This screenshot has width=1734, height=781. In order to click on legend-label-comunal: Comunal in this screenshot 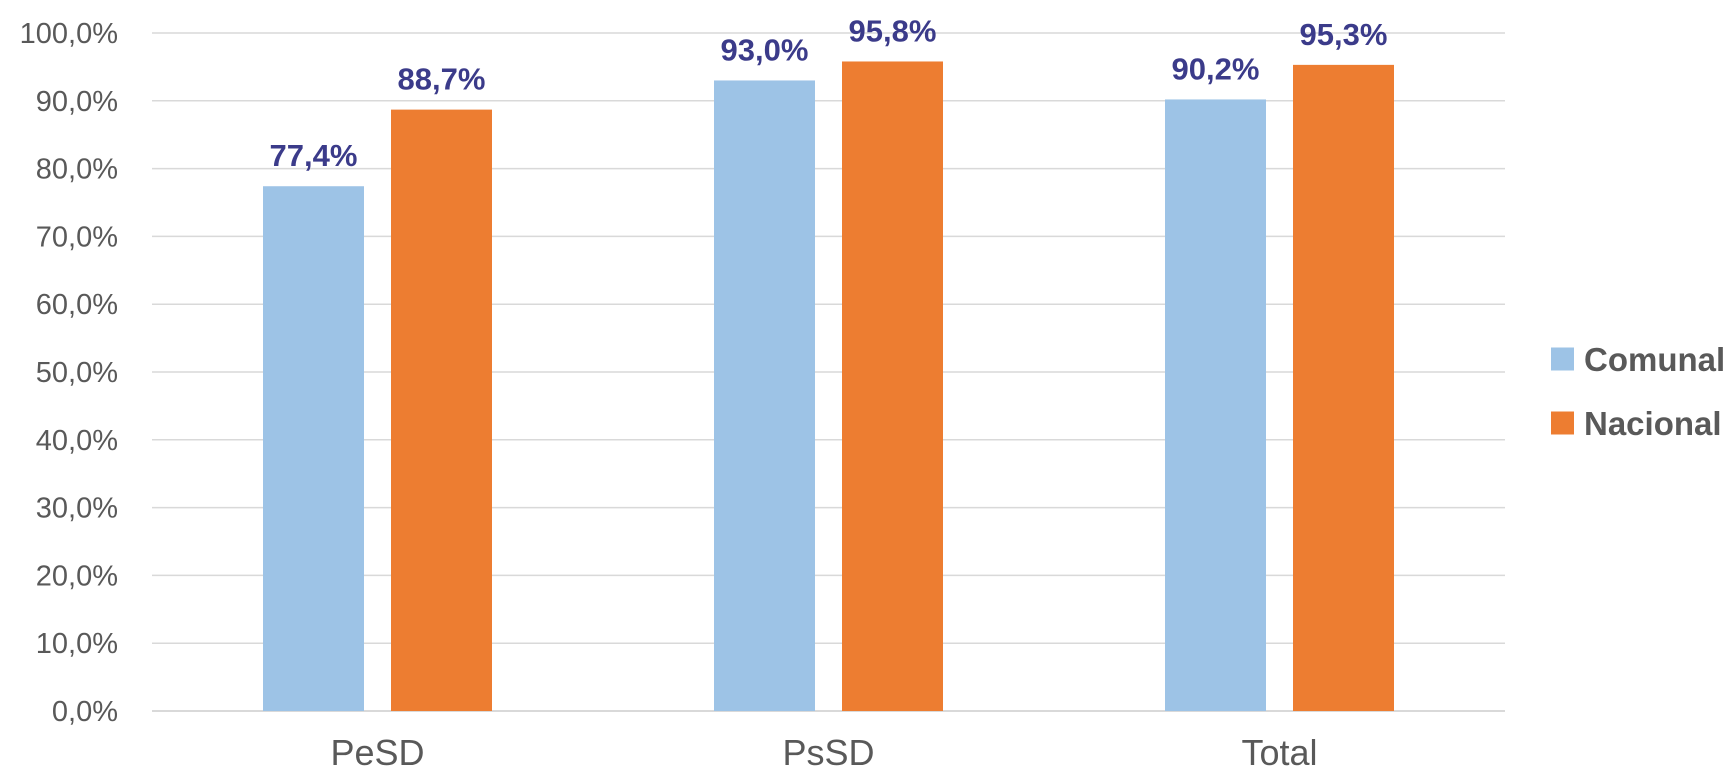, I will do `click(1654, 359)`.